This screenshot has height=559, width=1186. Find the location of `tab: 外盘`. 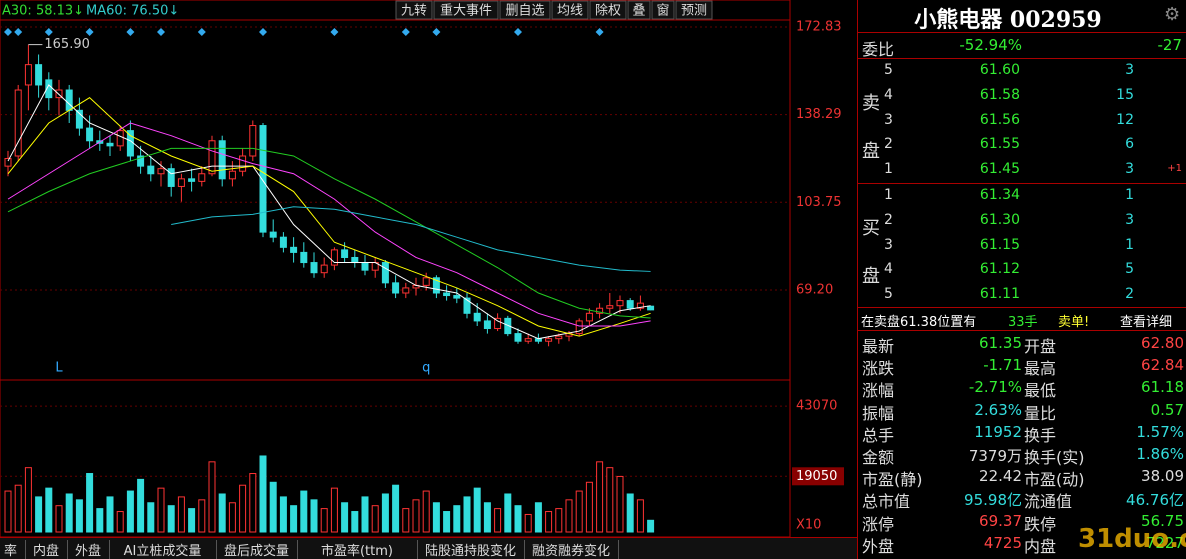

tab: 外盘 is located at coordinates (88, 549).